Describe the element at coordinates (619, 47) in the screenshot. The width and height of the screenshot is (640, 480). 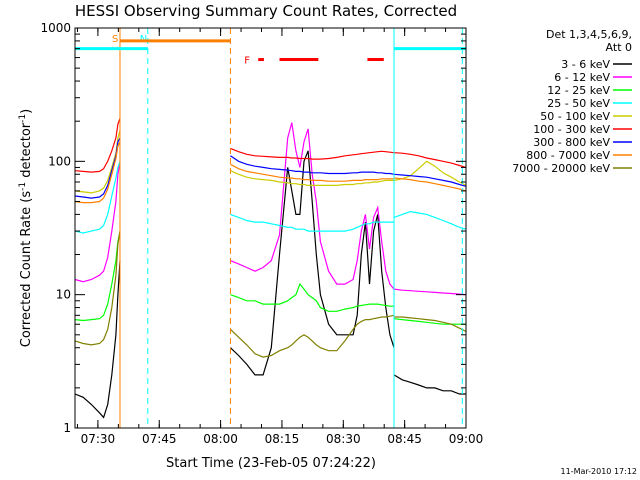
I see `legend-header-line2: Att 0` at that location.